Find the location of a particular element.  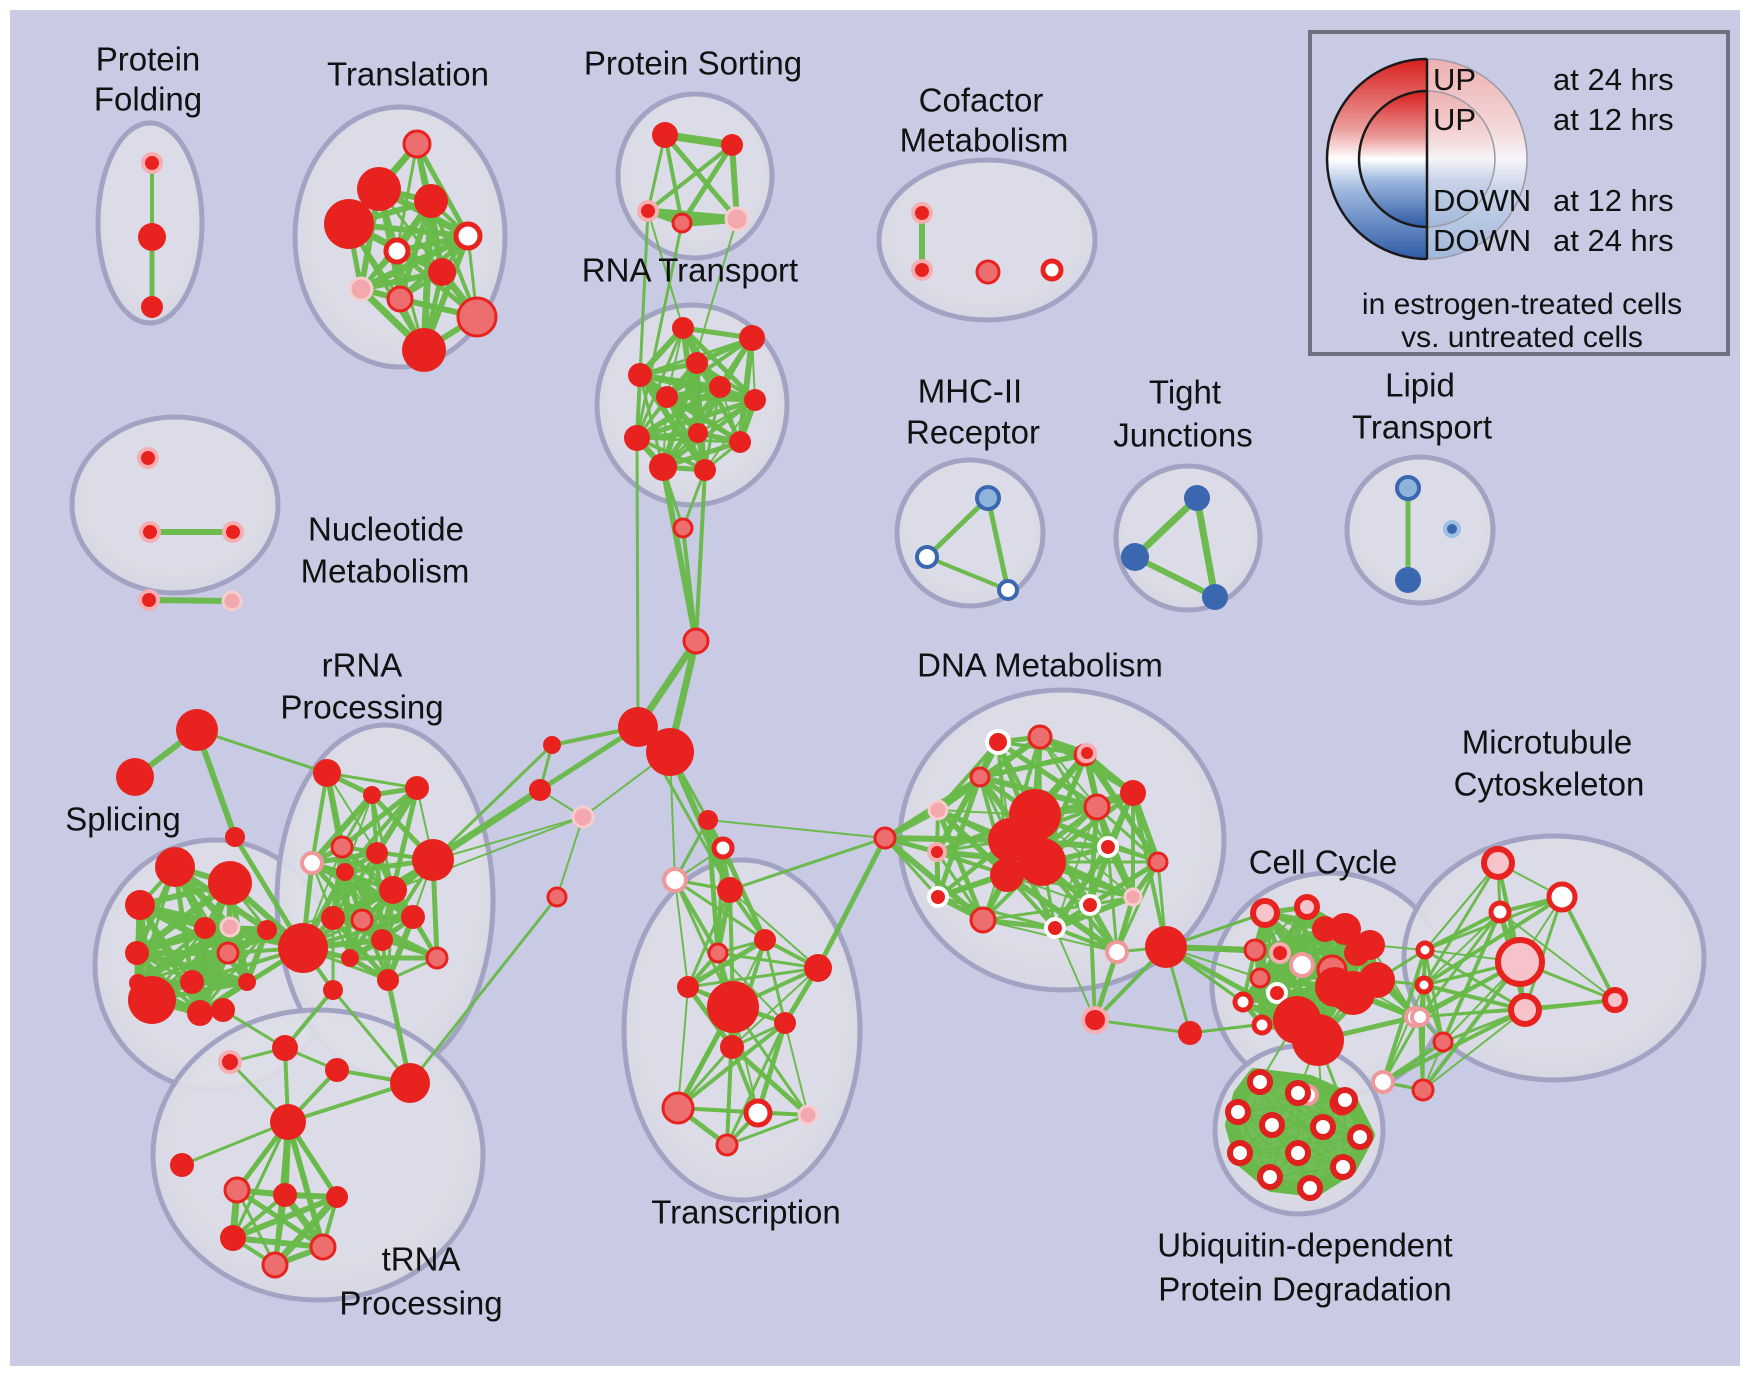

cluster-label-microtubule-cytoskeleton-line1: Microtubule is located at coordinates (1547, 742).